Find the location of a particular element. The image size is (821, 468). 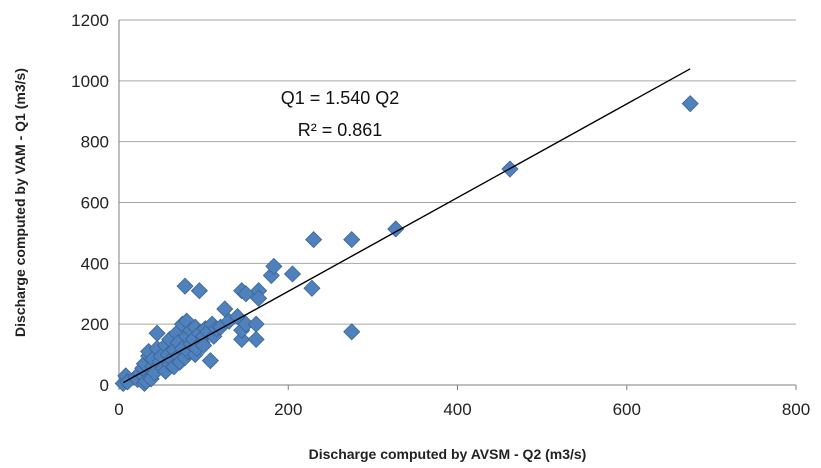

y-tick-1000: 1000 is located at coordinates (90, 81).